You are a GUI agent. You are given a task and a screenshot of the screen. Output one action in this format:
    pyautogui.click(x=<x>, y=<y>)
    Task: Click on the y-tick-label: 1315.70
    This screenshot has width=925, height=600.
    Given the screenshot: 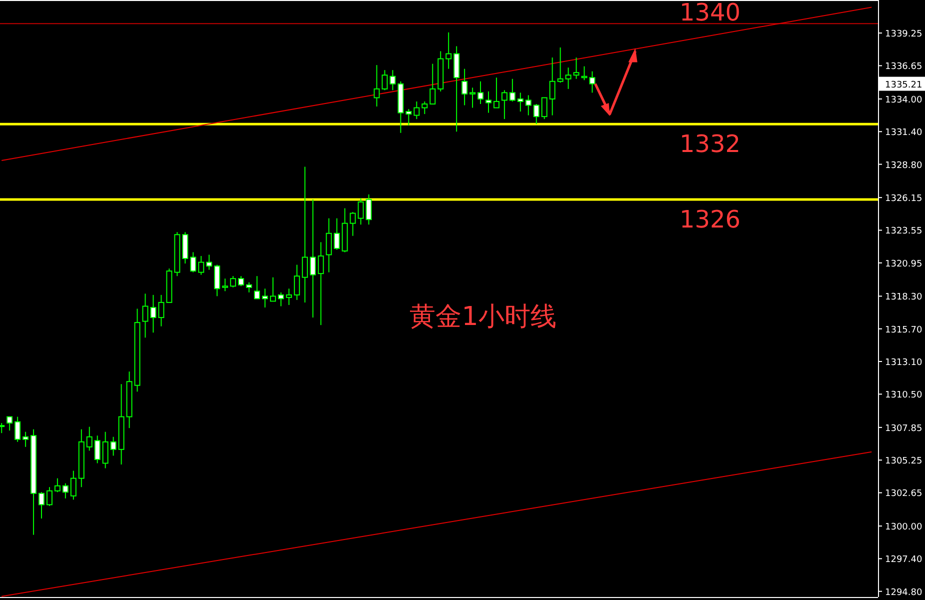 What is the action you would take?
    pyautogui.click(x=903, y=330)
    